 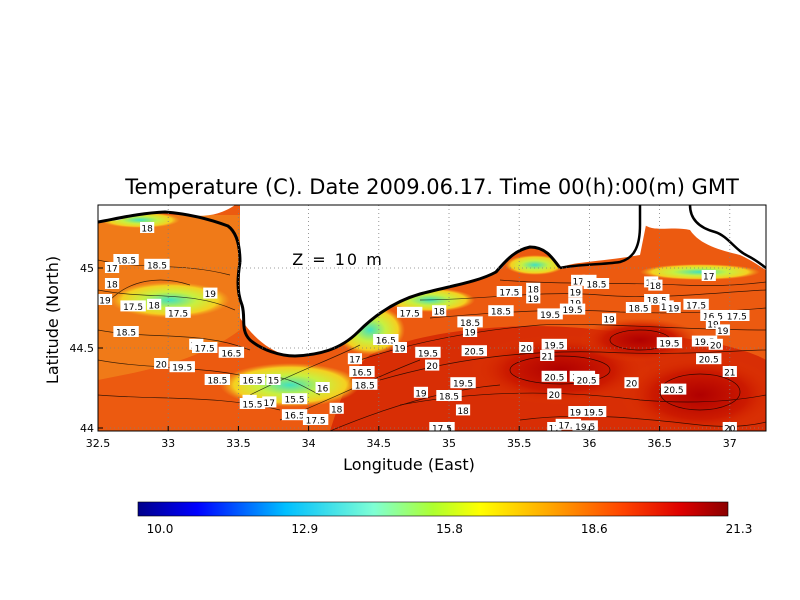 I want to click on x-tick-label: 36, so click(x=589, y=443).